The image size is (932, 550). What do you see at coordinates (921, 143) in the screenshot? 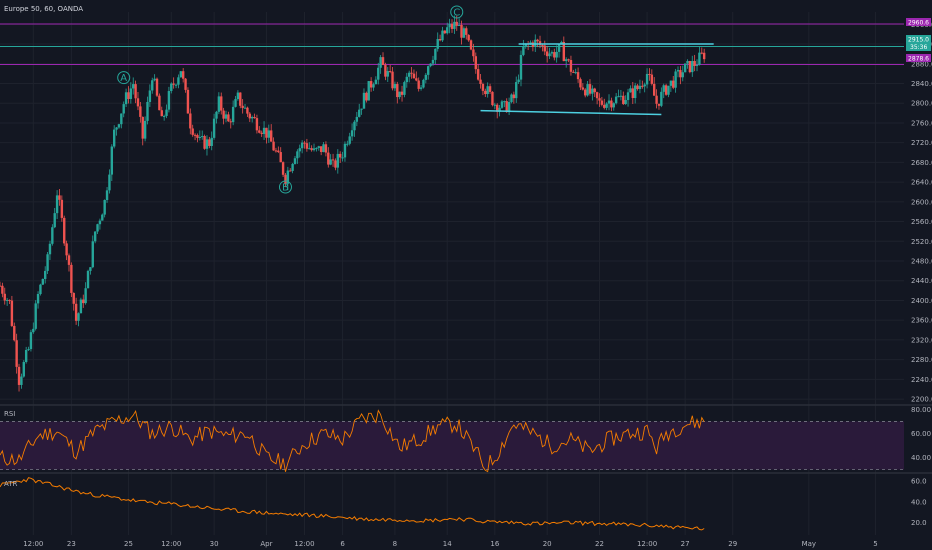
I see `price-tick-label: 2720.00` at bounding box center [921, 143].